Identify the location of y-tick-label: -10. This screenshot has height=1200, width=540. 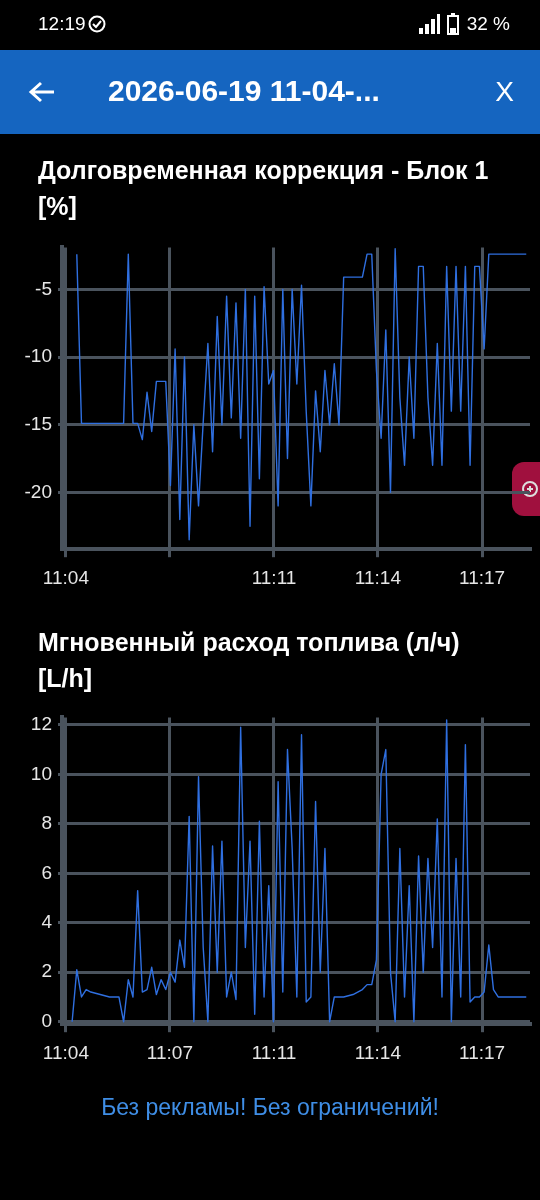
(38, 356).